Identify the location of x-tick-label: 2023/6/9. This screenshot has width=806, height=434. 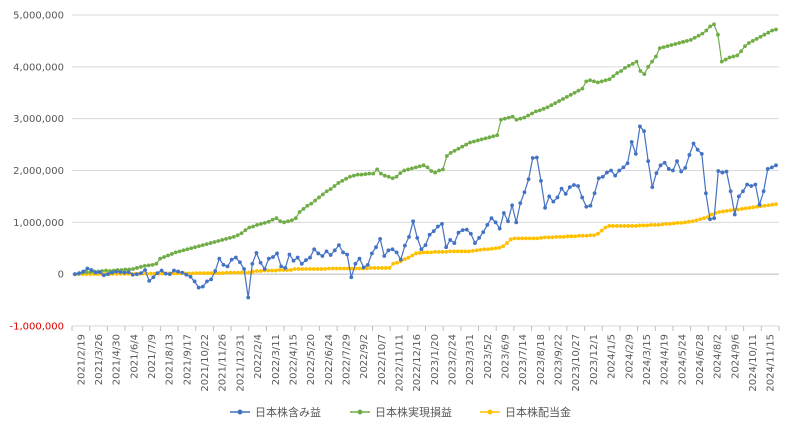
(506, 356).